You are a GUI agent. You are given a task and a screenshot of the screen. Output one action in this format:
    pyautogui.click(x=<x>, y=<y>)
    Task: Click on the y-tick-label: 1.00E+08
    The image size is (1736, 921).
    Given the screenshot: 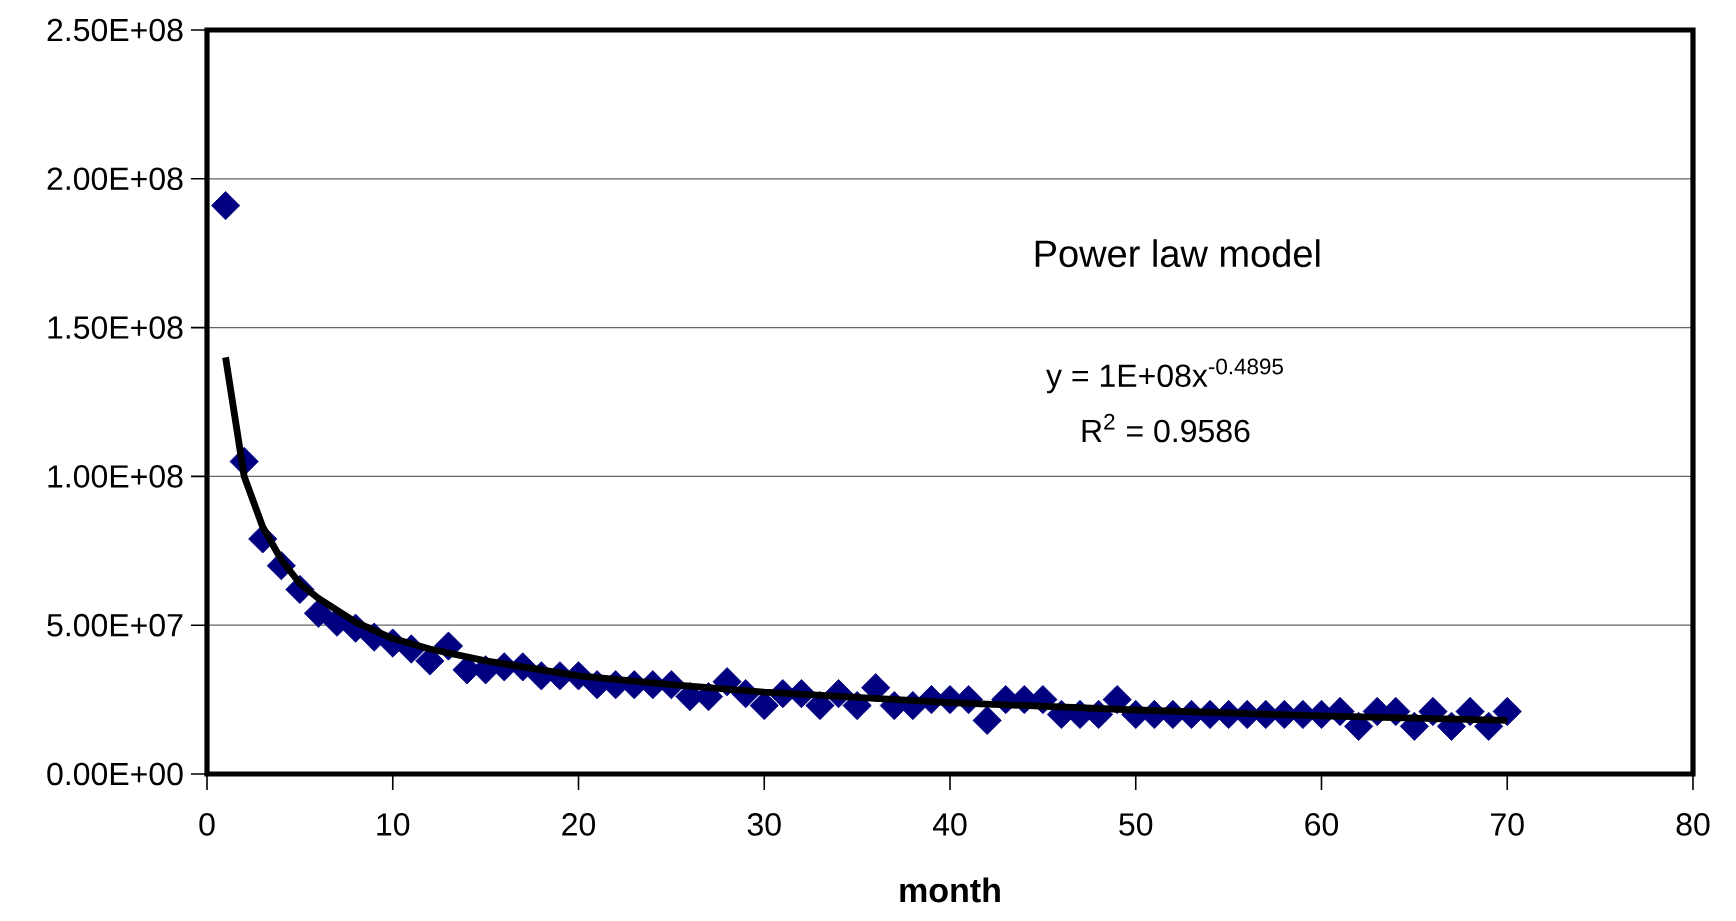 What is the action you would take?
    pyautogui.click(x=115, y=476)
    